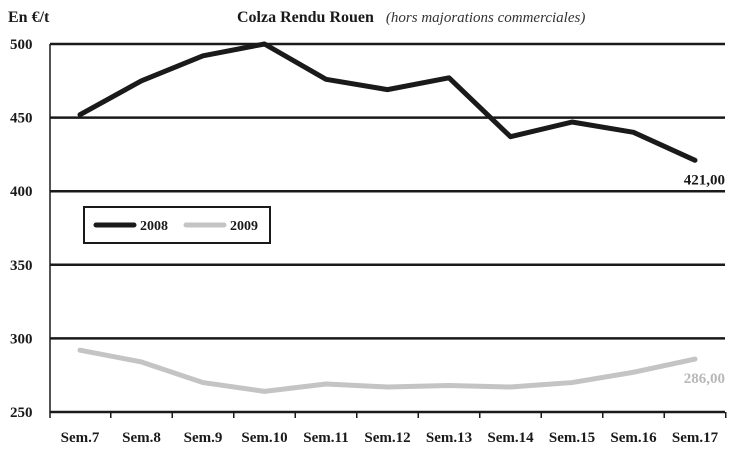 The height and width of the screenshot is (462, 747). I want to click on x-tick-label: Sem.17, so click(695, 438).